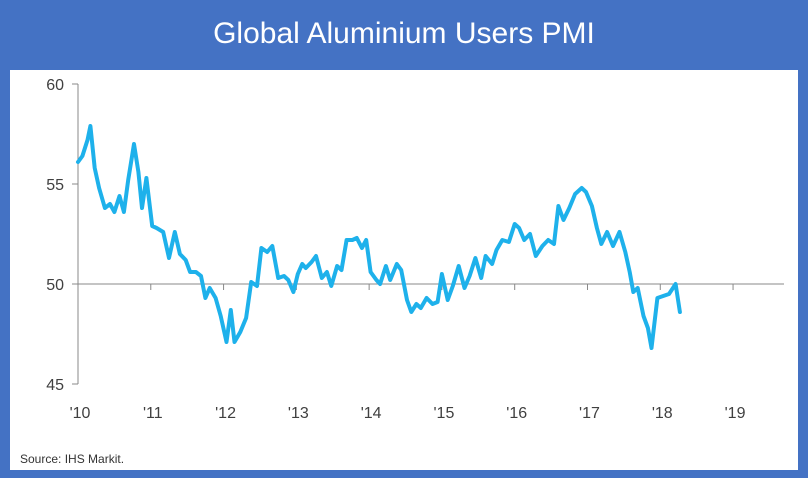 The image size is (808, 478). I want to click on x-tick-label: '13, so click(298, 413).